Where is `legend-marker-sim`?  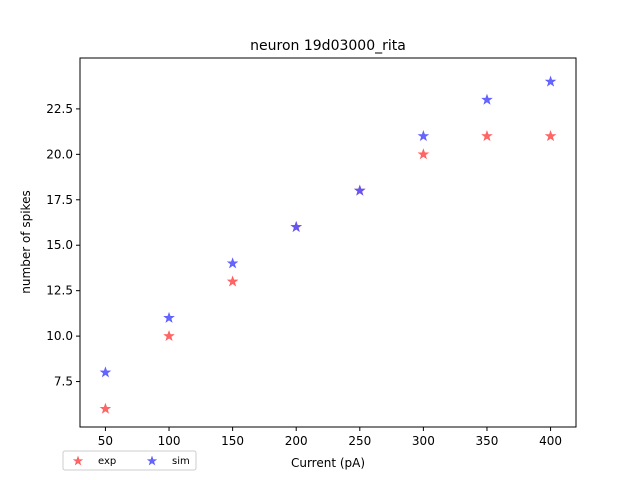
legend-marker-sim is located at coordinates (152, 460).